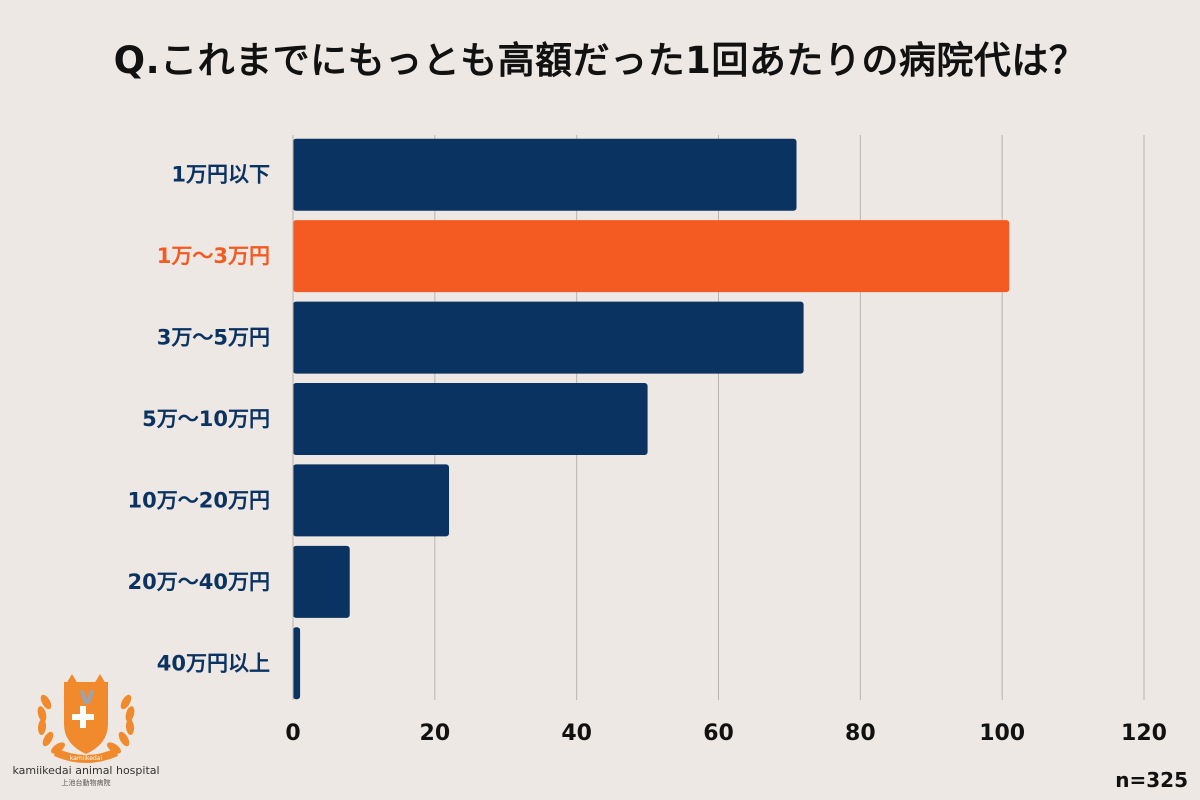 The height and width of the screenshot is (800, 1200). What do you see at coordinates (292, 733) in the screenshot?
I see `x-tick-label: 0` at bounding box center [292, 733].